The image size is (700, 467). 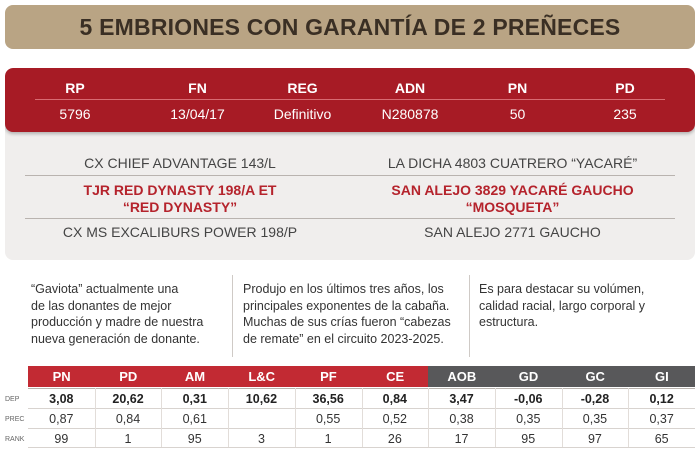 What do you see at coordinates (302, 114) in the screenshot?
I see `value-reg: Definitivo` at bounding box center [302, 114].